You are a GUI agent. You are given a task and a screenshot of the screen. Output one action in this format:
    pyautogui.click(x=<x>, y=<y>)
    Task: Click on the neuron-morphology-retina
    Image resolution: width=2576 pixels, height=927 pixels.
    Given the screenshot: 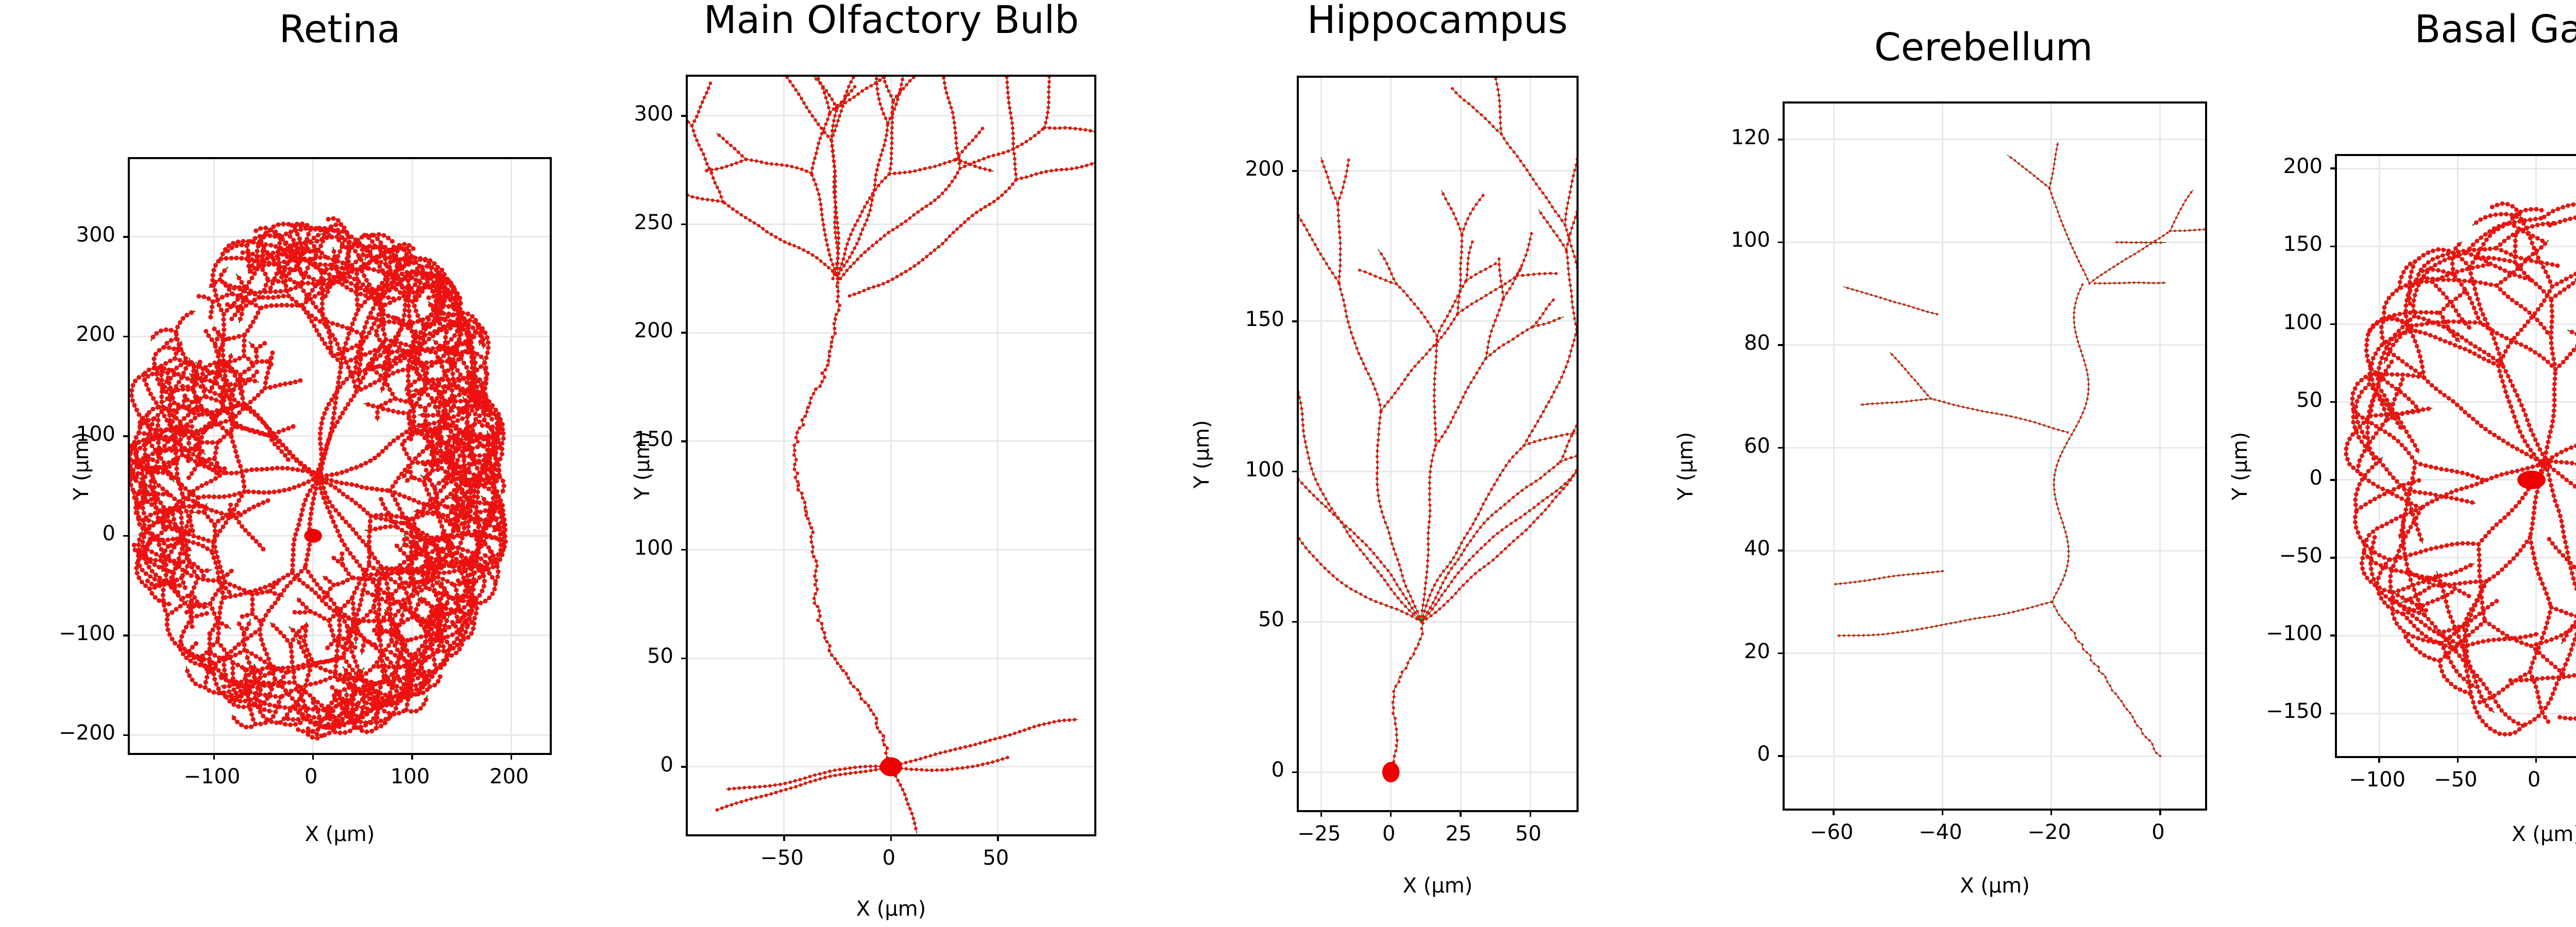 What is the action you would take?
    pyautogui.click(x=319, y=479)
    